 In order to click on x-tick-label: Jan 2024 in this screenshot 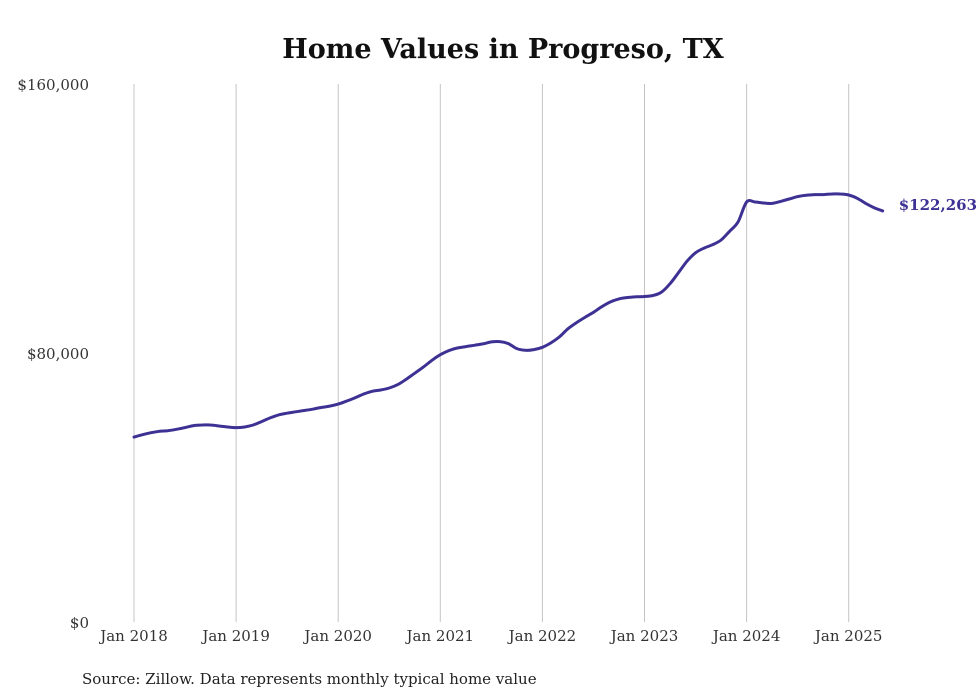, I will do `click(746, 636)`.